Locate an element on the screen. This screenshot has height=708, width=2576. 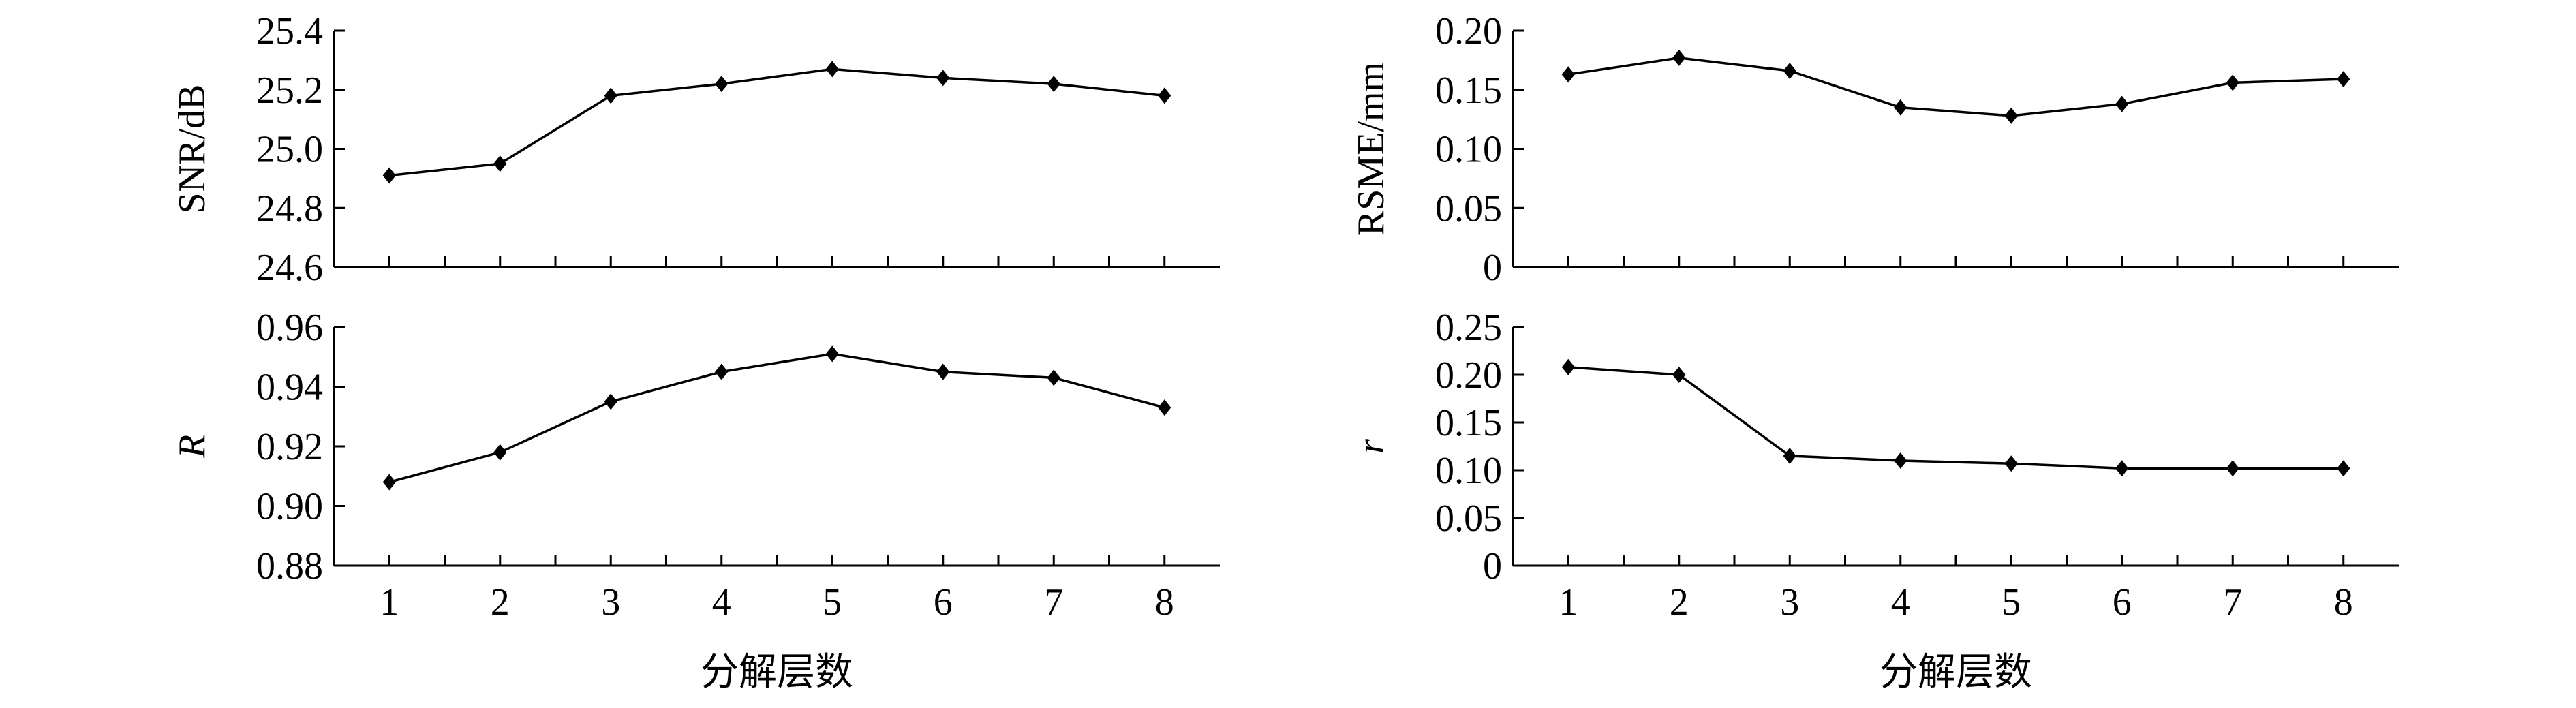
rsme-y-tick-label: 0 is located at coordinates (1492, 268).